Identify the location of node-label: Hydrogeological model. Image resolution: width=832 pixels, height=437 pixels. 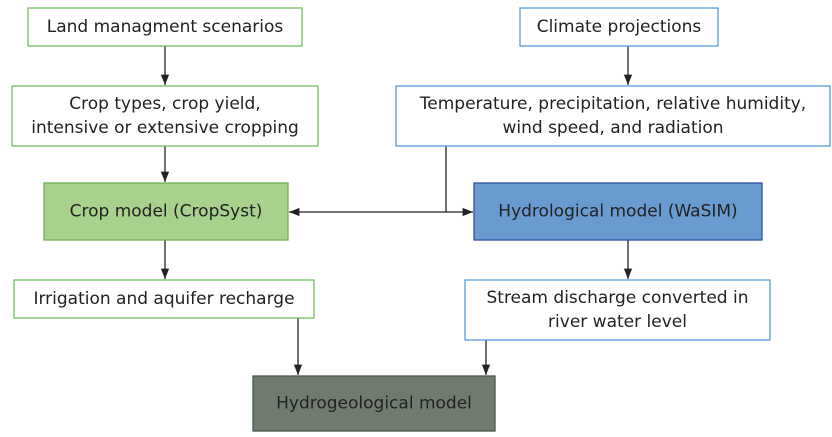
(374, 404).